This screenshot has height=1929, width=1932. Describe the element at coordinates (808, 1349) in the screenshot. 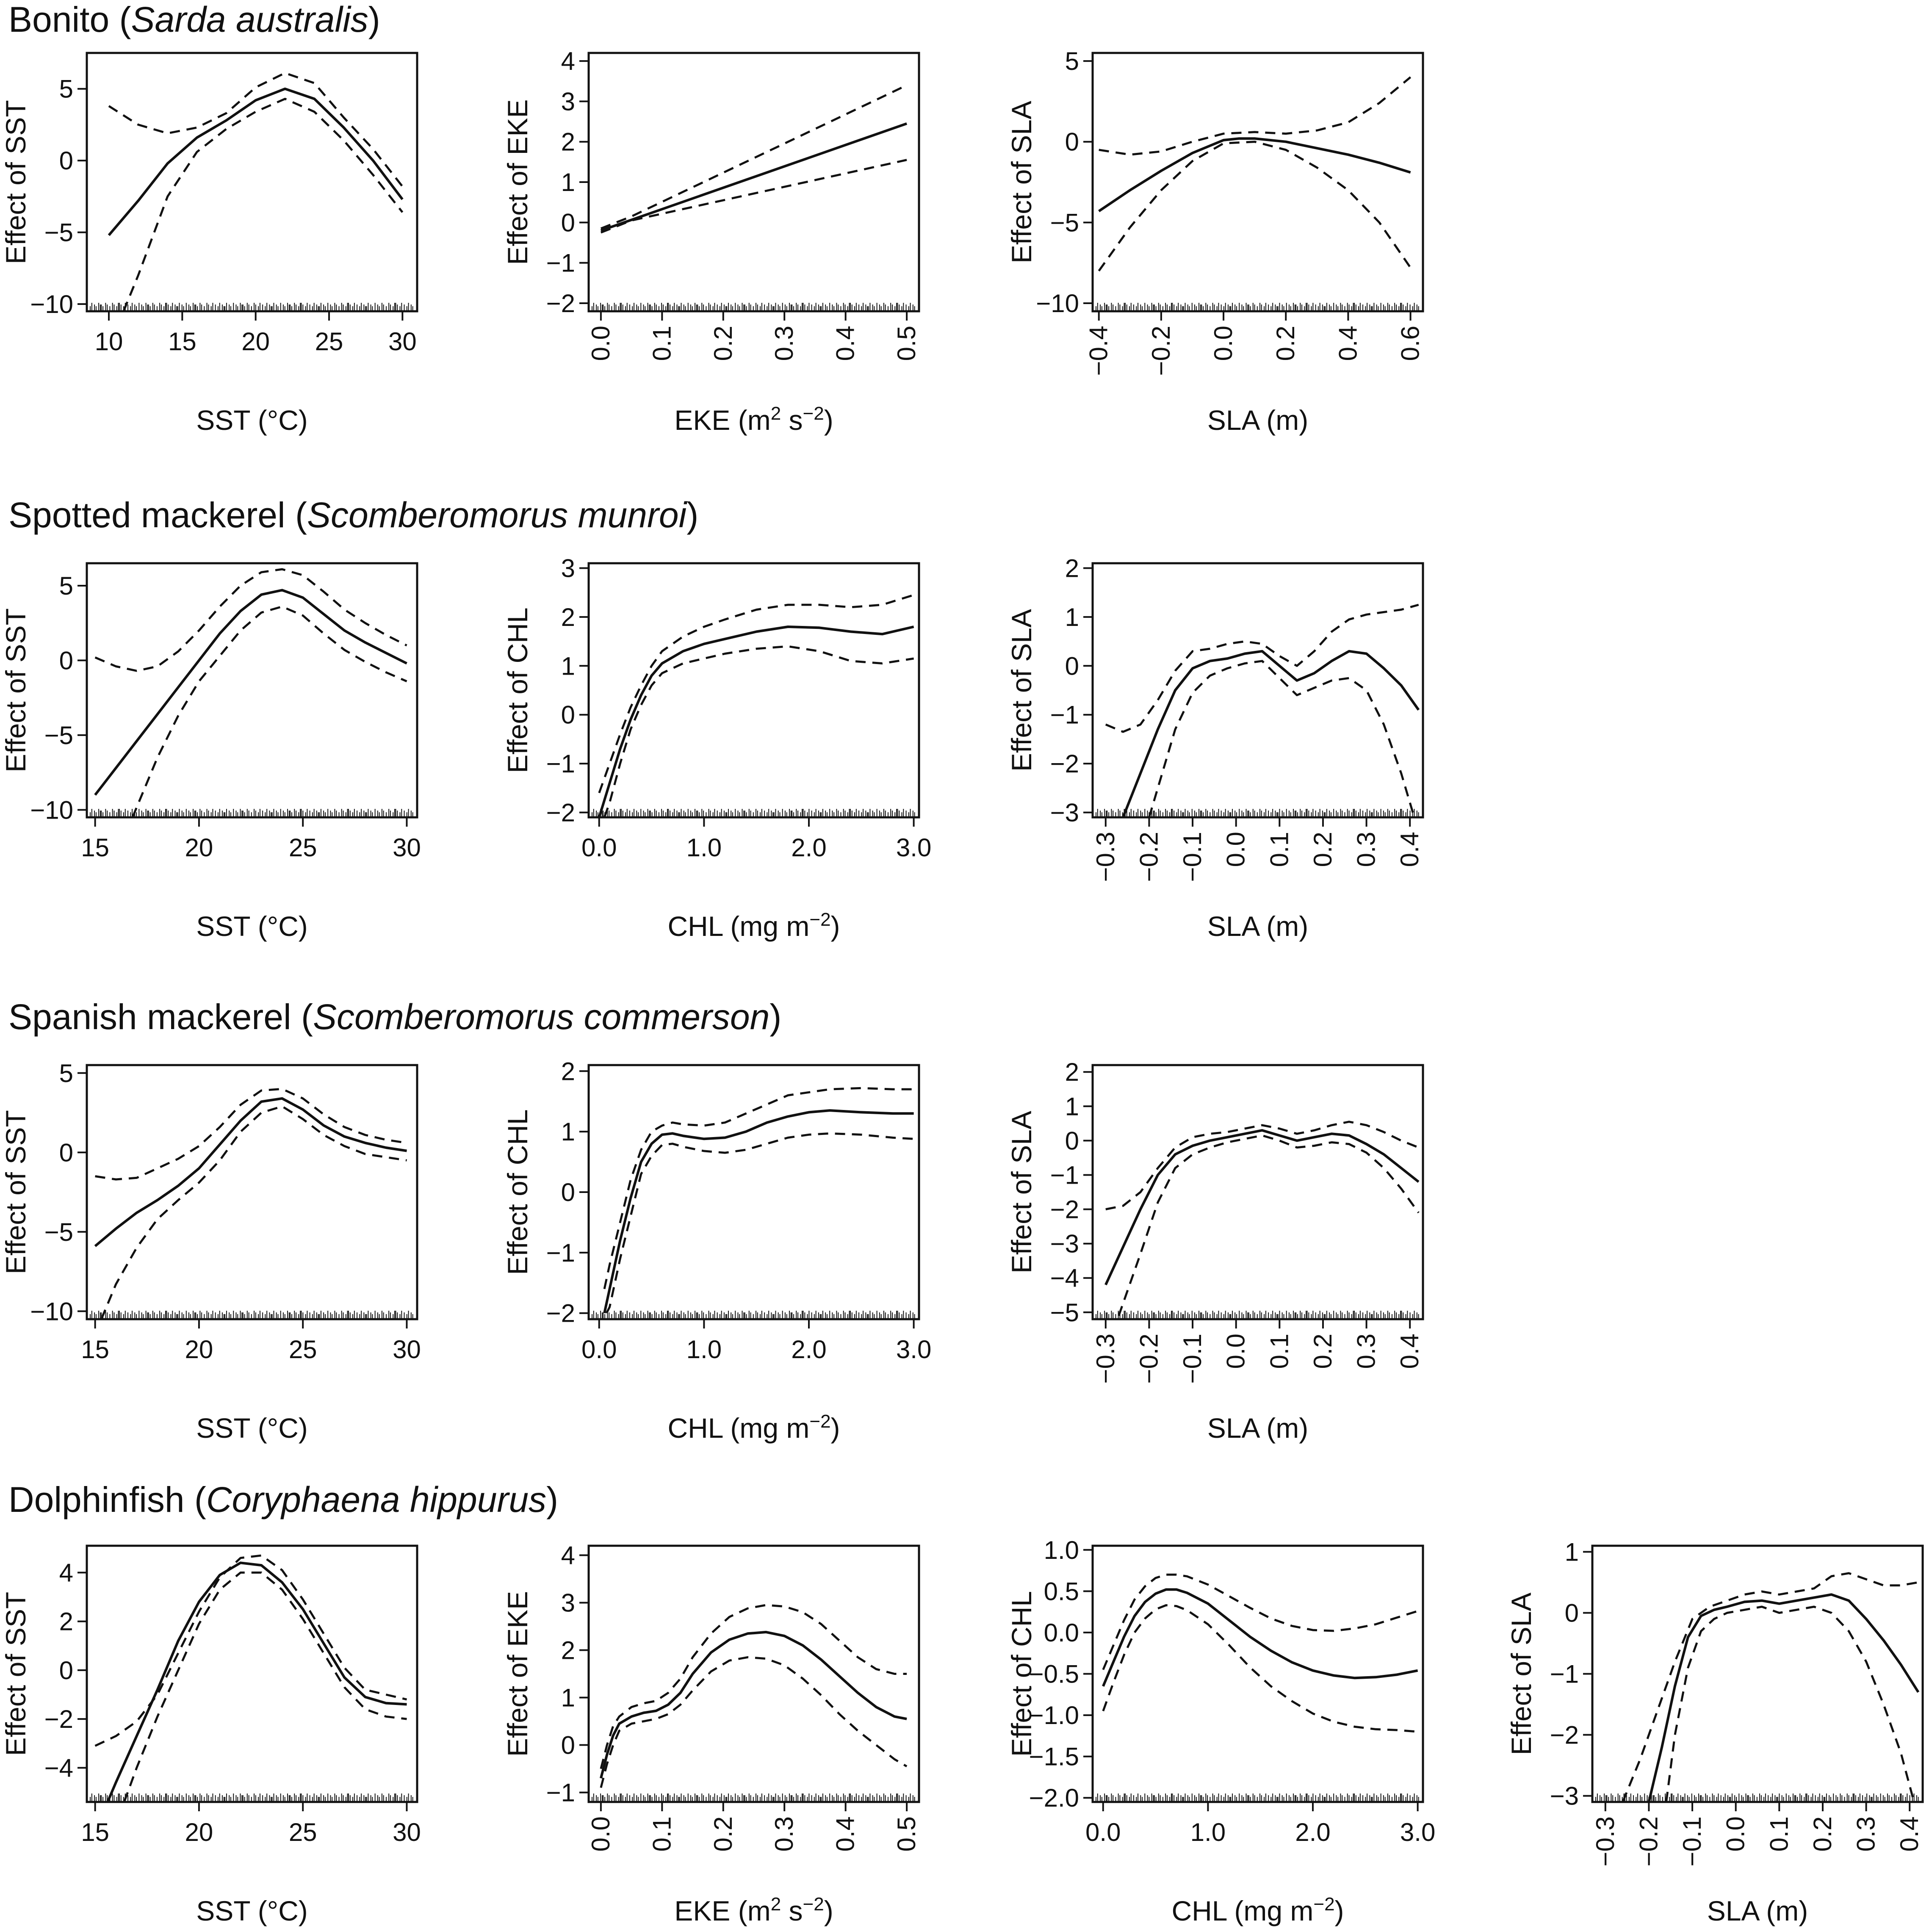

I see `x-tick-label: 2.0` at that location.